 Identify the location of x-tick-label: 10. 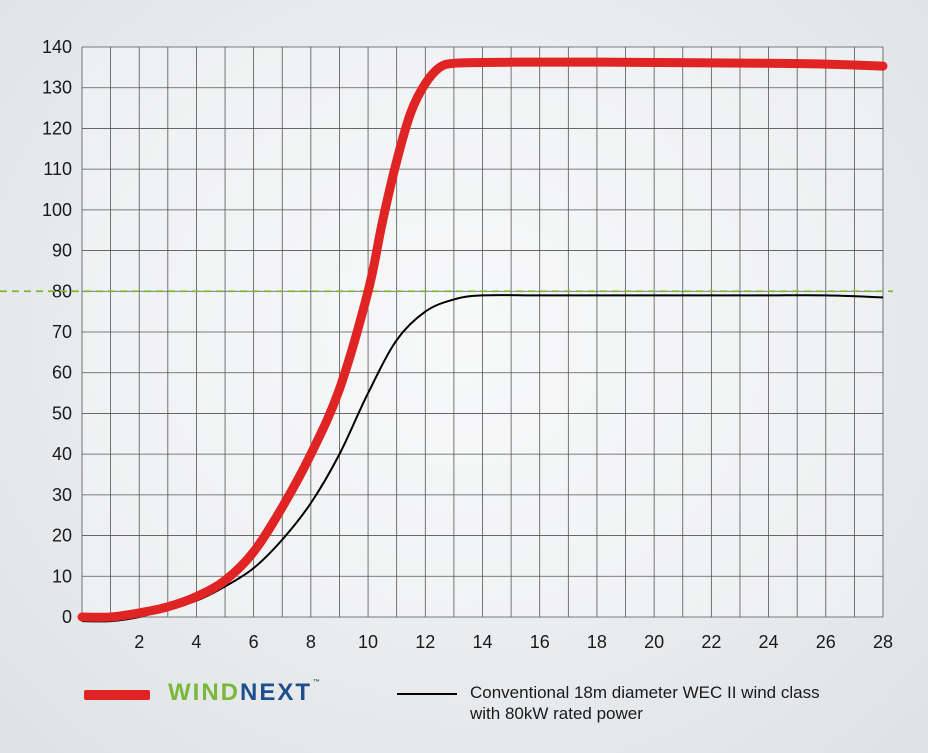
(368, 642).